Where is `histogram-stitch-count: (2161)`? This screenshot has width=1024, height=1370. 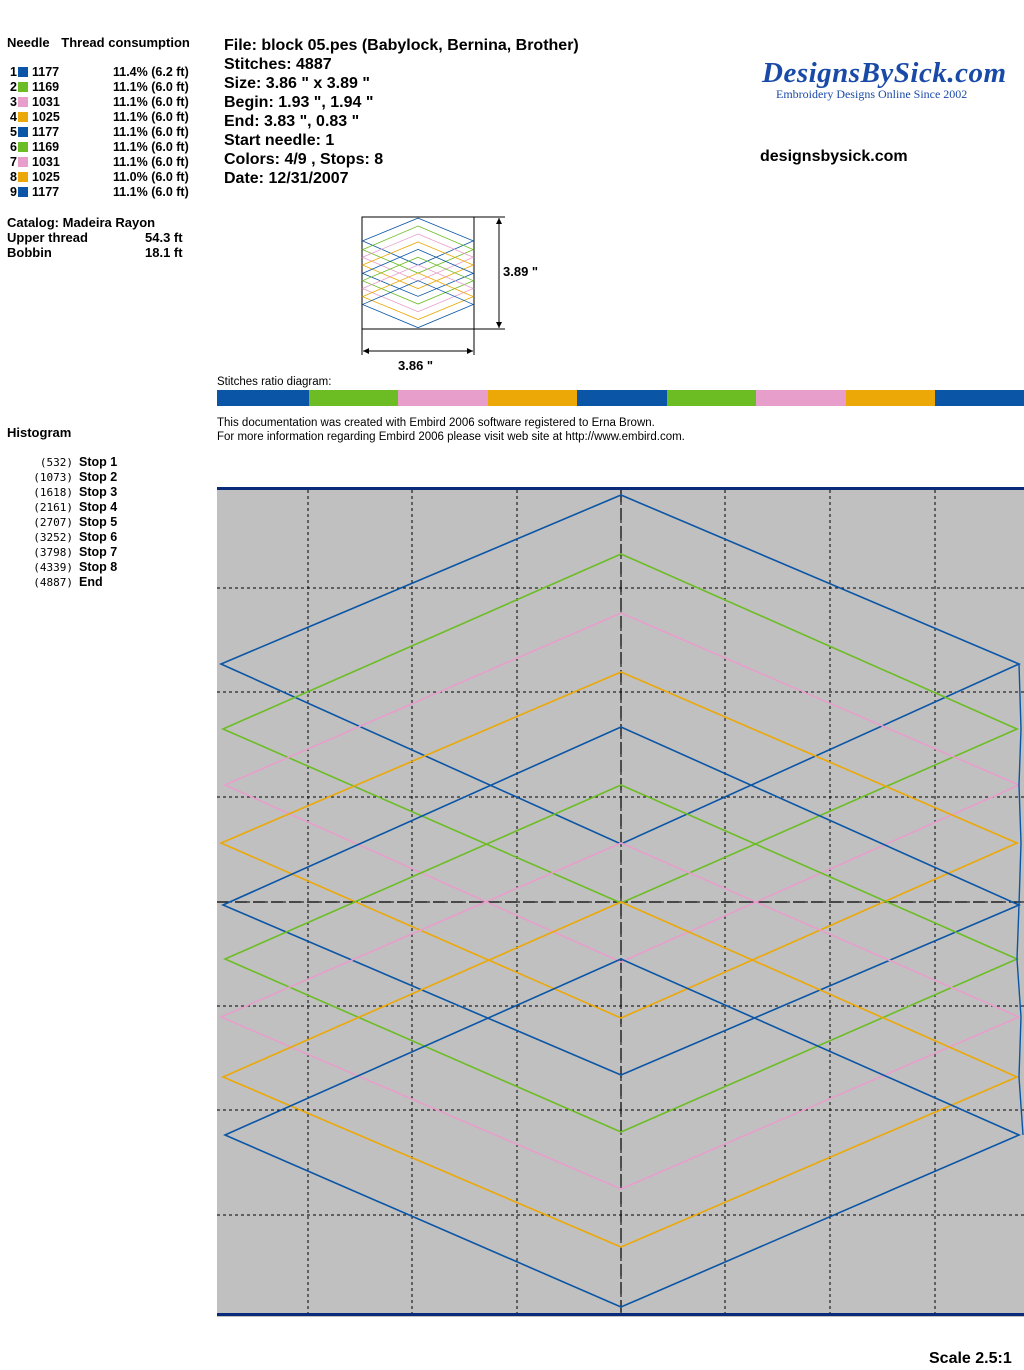 histogram-stitch-count: (2161) is located at coordinates (53, 507).